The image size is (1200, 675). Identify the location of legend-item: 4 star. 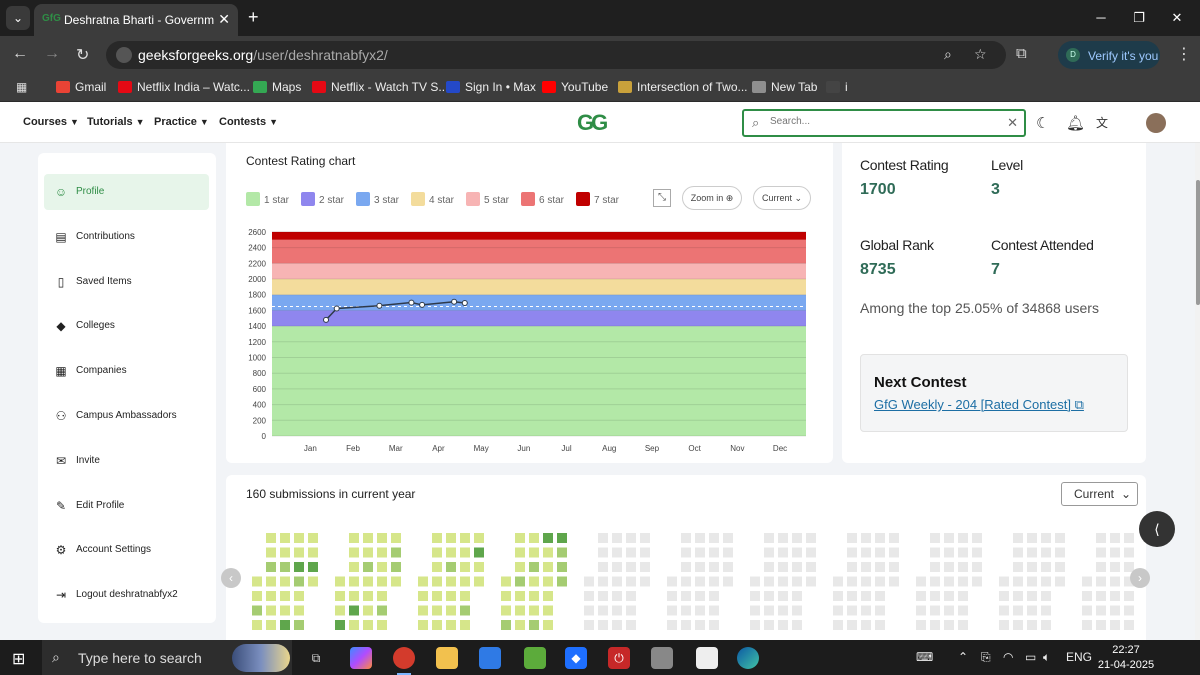
(432, 199).